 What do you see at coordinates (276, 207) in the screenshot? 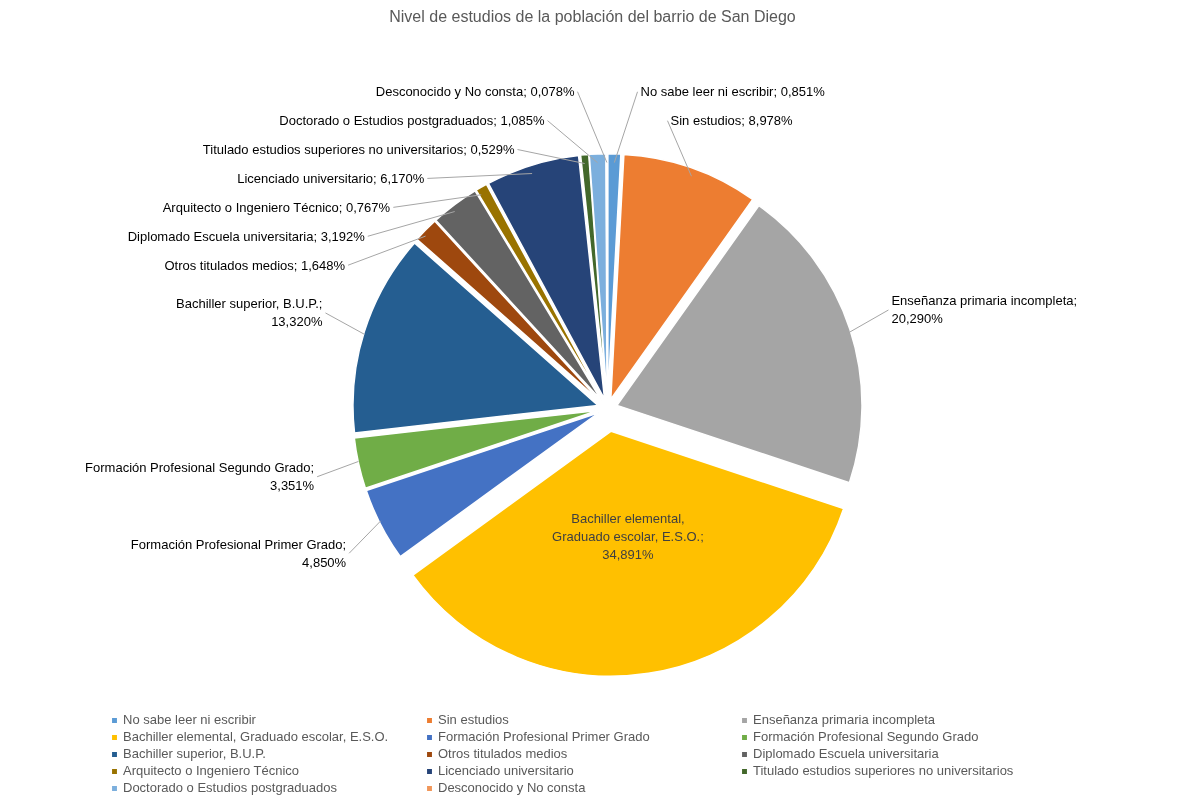
I see `data-label: Arquitecto o Ingeniero Técnico; 0,767%` at bounding box center [276, 207].